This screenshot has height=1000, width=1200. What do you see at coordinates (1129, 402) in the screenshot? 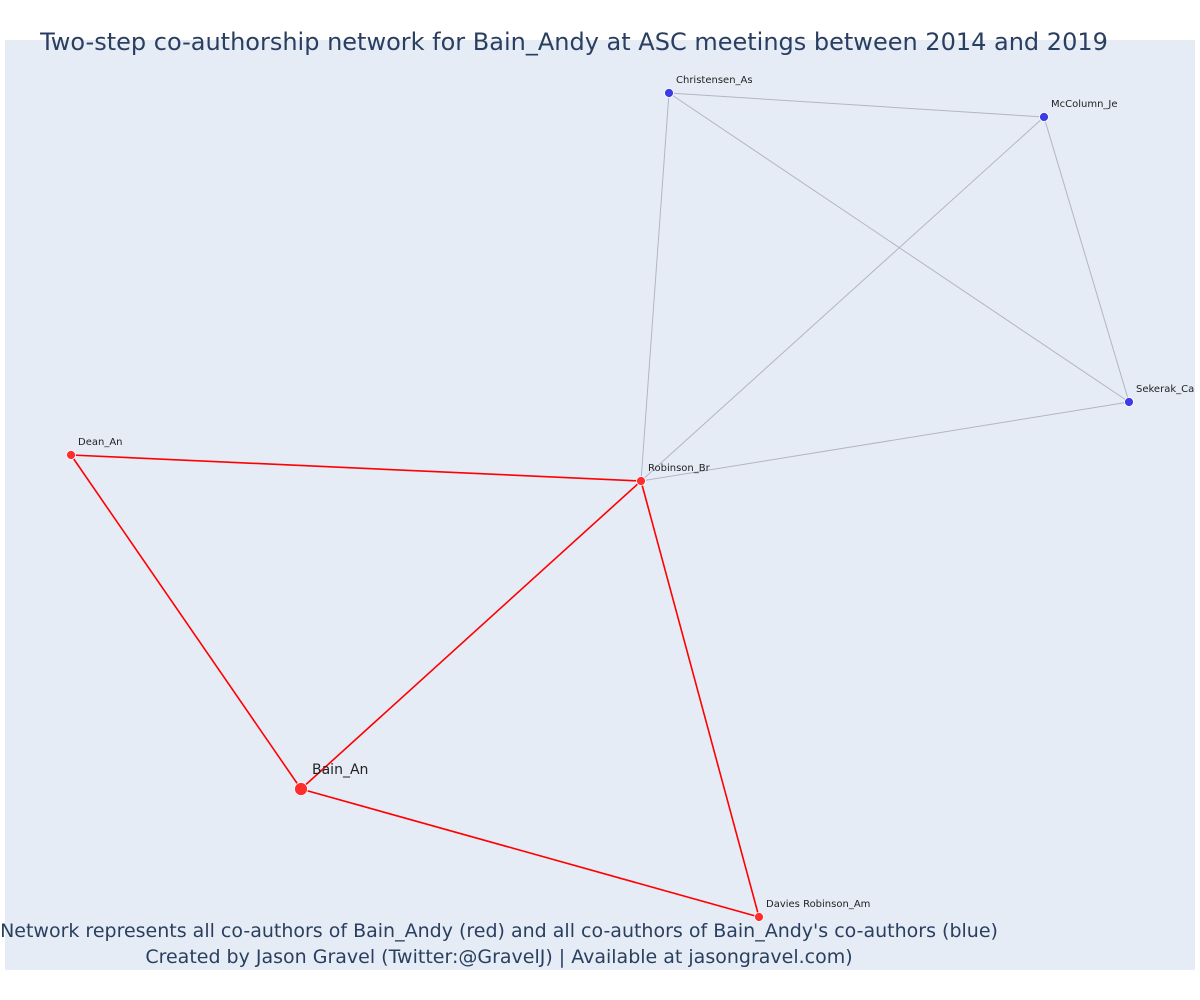
I see `node-sekerak-ca` at bounding box center [1129, 402].